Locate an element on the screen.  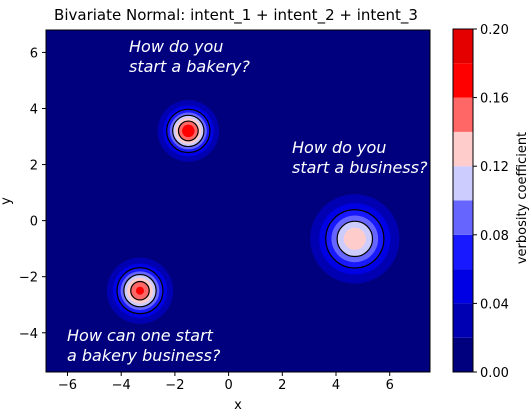
annotation-line: start a bakery? is located at coordinates (189, 66).